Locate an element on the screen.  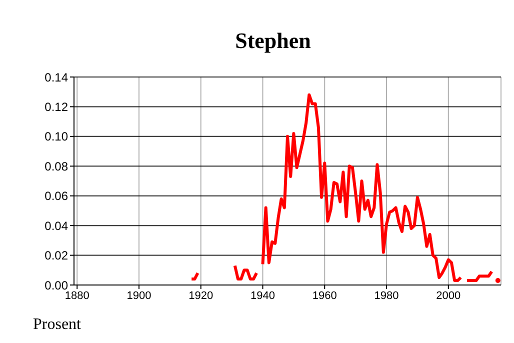
x-tick-label: 1900 is located at coordinates (139, 296).